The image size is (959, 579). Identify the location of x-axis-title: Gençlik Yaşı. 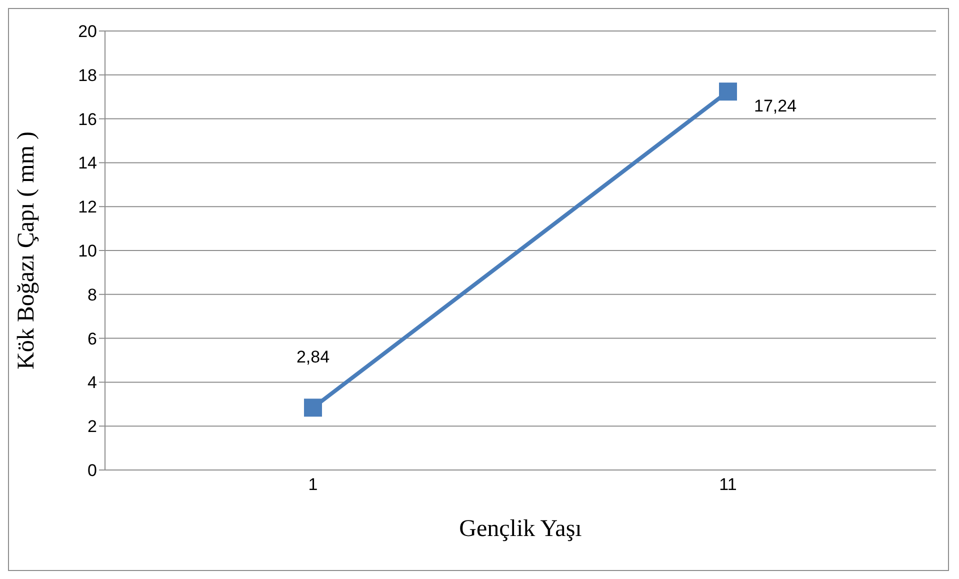
(520, 529).